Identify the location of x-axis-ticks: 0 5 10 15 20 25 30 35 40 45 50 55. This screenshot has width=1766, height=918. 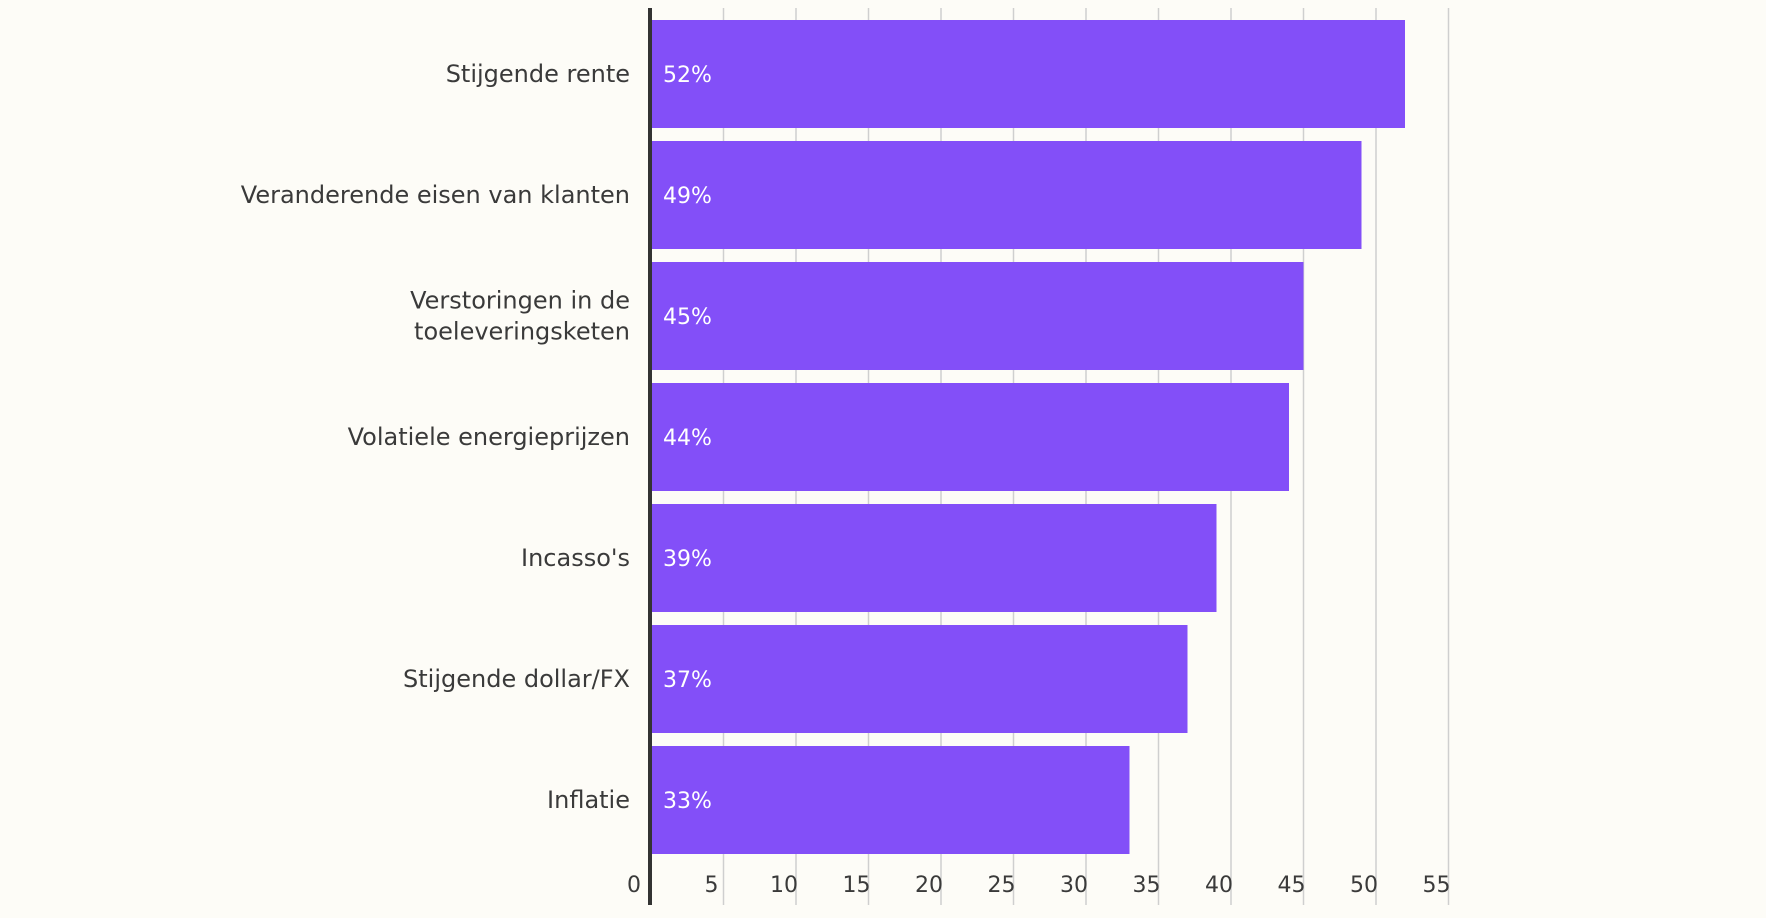
(1039, 885).